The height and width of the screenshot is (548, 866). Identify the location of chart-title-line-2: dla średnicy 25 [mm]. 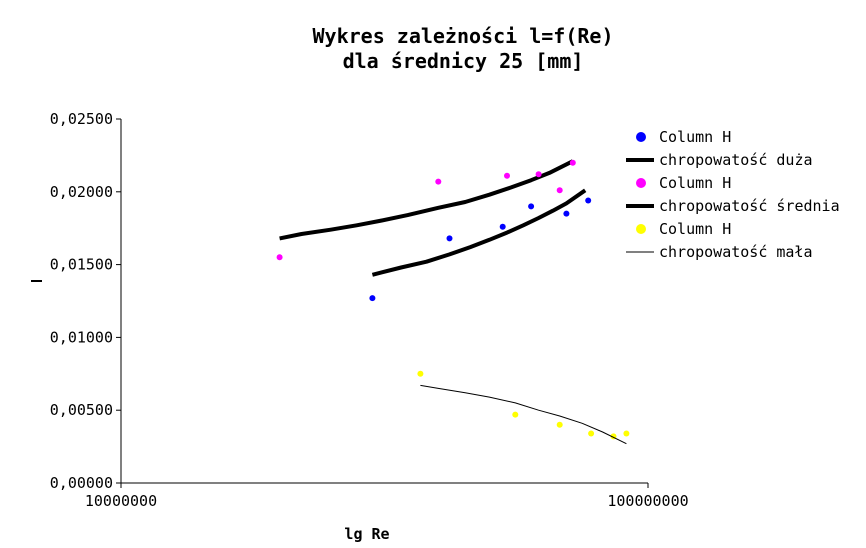
(463, 61).